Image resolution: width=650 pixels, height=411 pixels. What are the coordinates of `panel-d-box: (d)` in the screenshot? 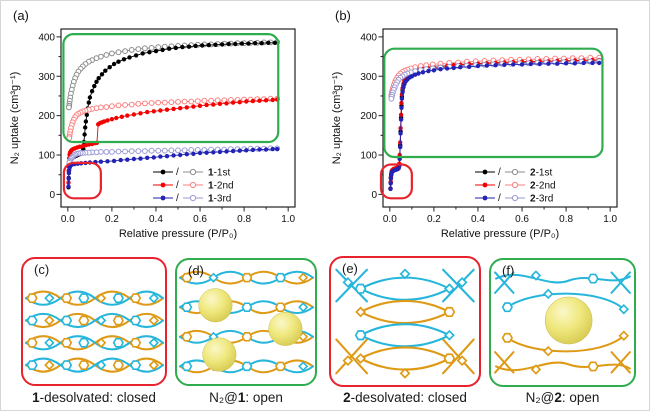 It's located at (246, 322).